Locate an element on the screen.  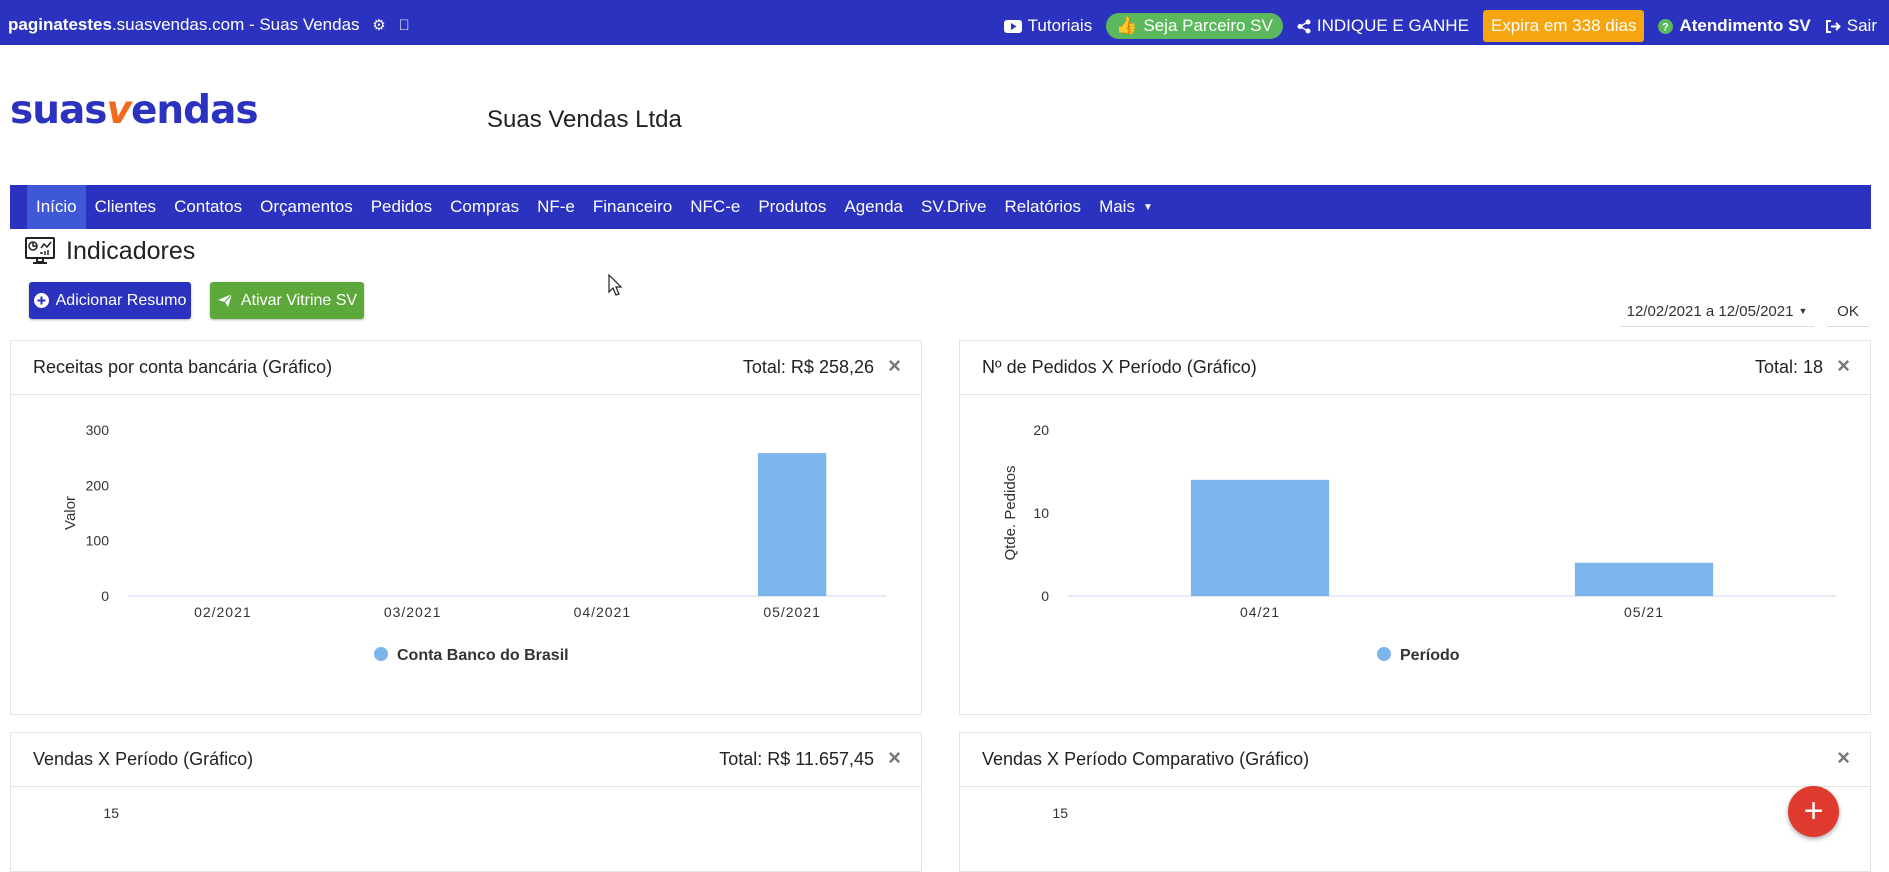
card-header: Vendas X Período Comparativo (Gráfico) × is located at coordinates (1415, 760).